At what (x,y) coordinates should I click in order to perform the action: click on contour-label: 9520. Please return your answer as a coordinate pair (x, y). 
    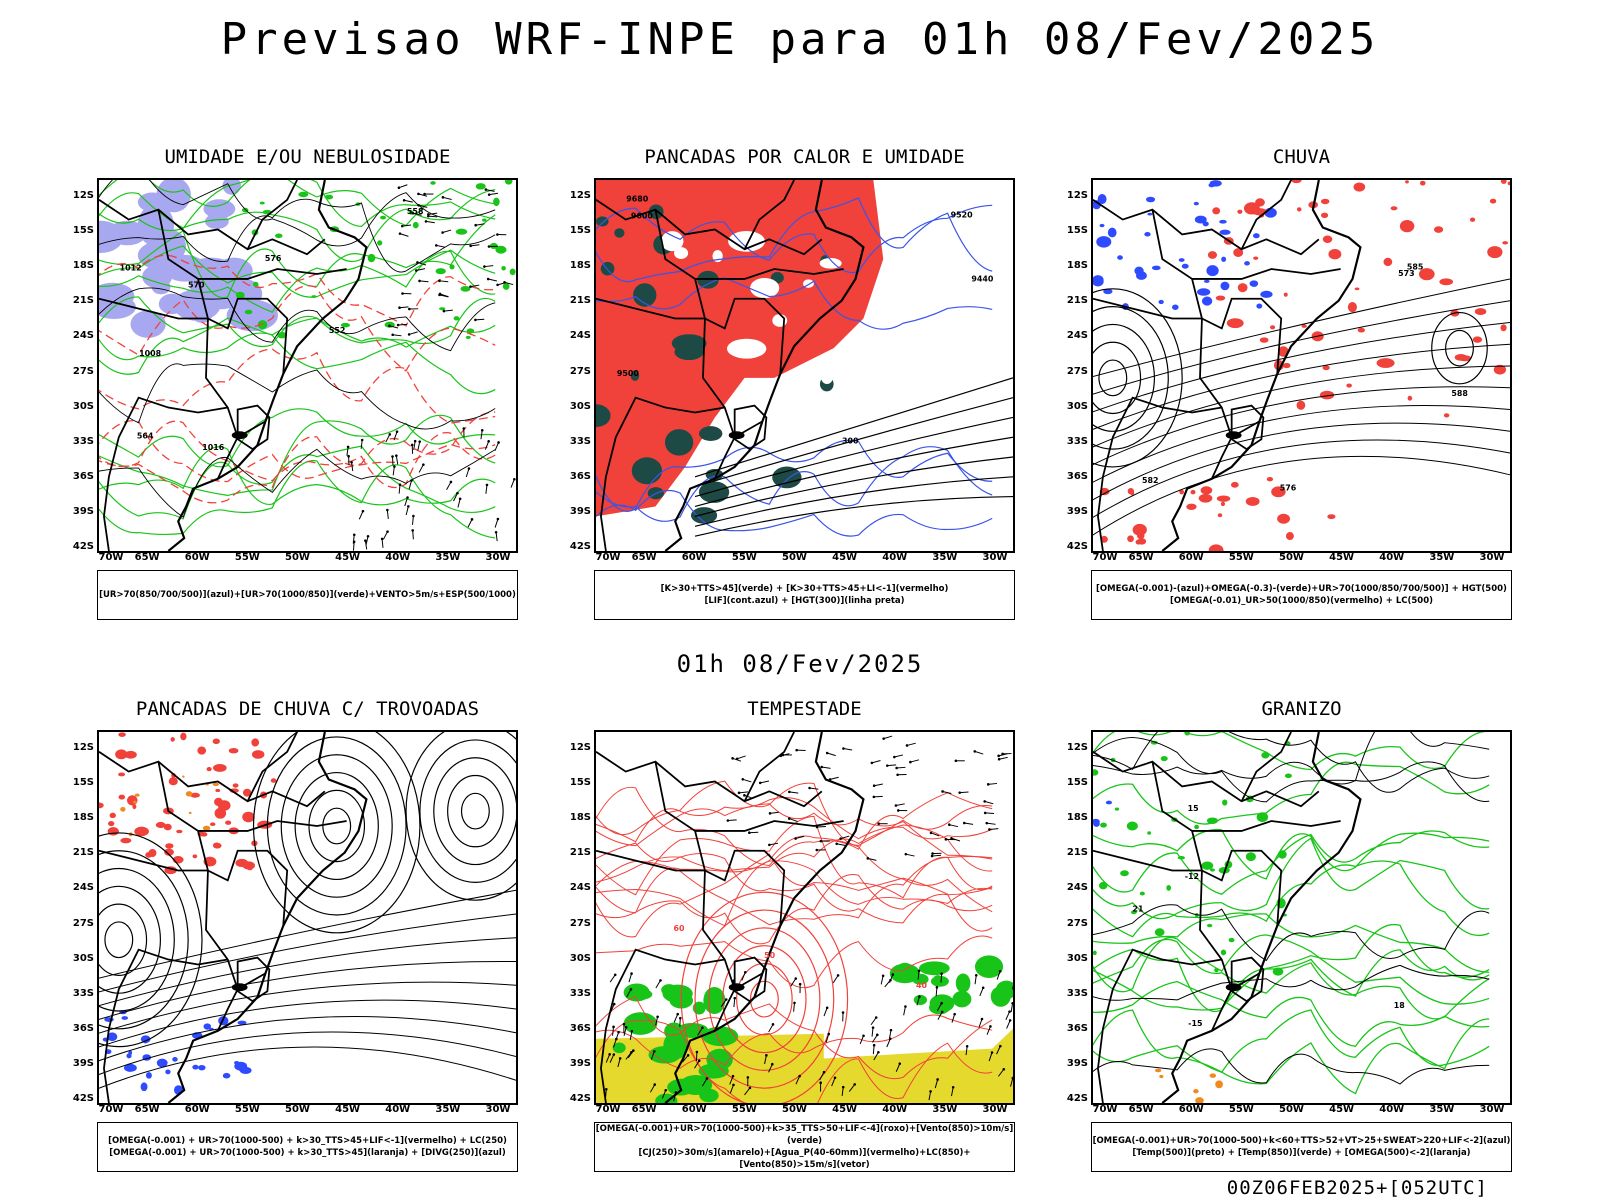
    Looking at the image, I should click on (962, 215).